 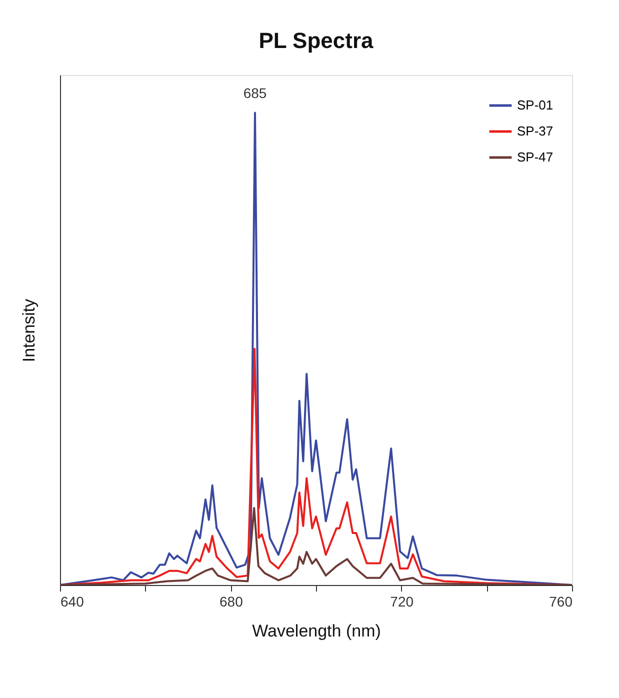 I want to click on legend-label: SP-37, so click(x=535, y=131).